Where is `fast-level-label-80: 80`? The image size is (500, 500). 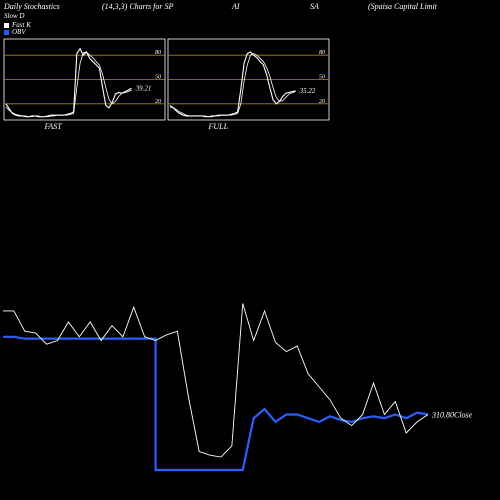 fast-level-label-80: 80 is located at coordinates (158, 53).